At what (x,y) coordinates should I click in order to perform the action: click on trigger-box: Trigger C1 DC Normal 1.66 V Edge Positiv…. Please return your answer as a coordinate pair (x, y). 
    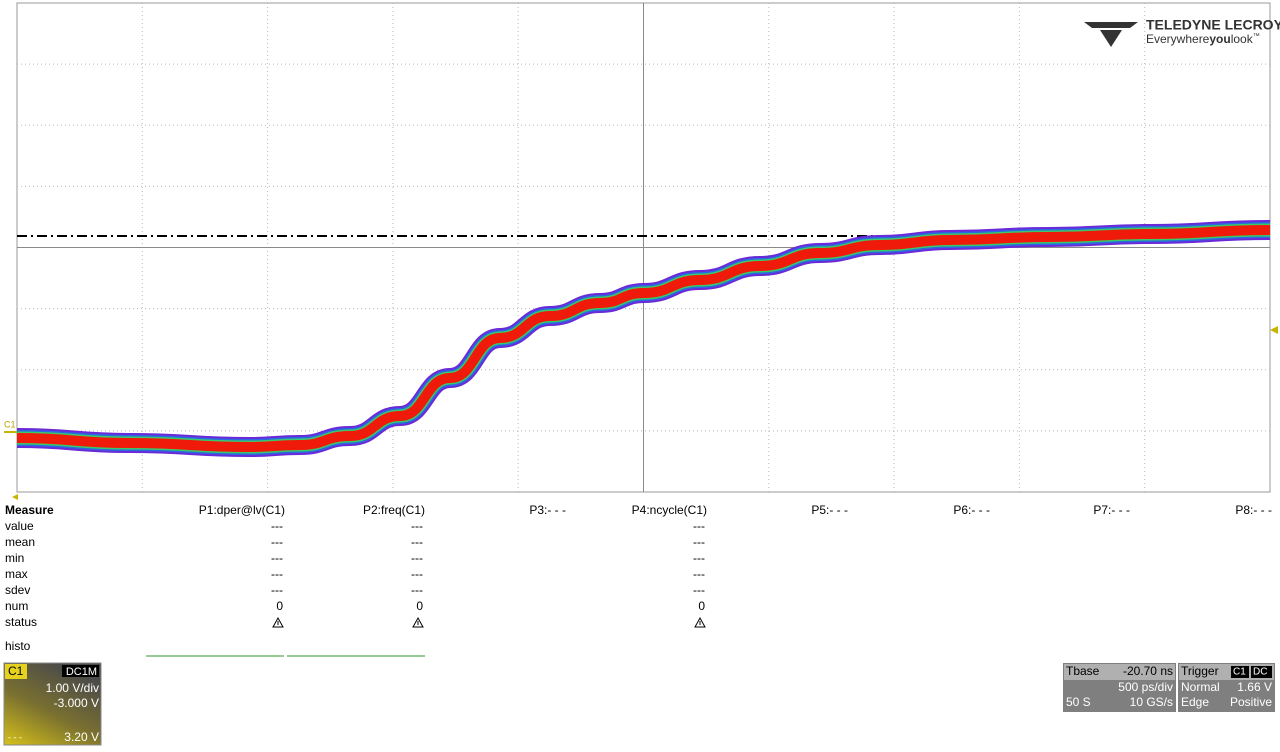
    Looking at the image, I should click on (1226, 687).